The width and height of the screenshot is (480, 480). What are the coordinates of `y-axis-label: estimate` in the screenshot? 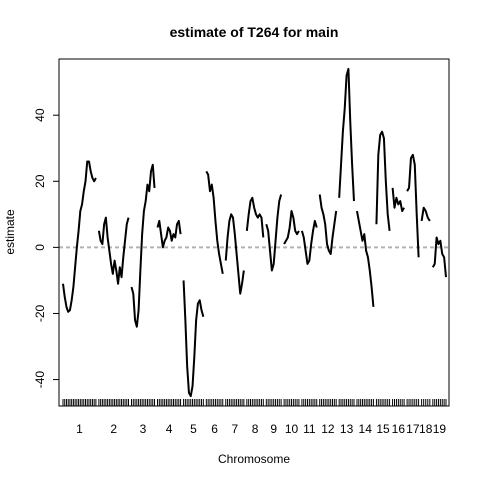 It's located at (10, 232).